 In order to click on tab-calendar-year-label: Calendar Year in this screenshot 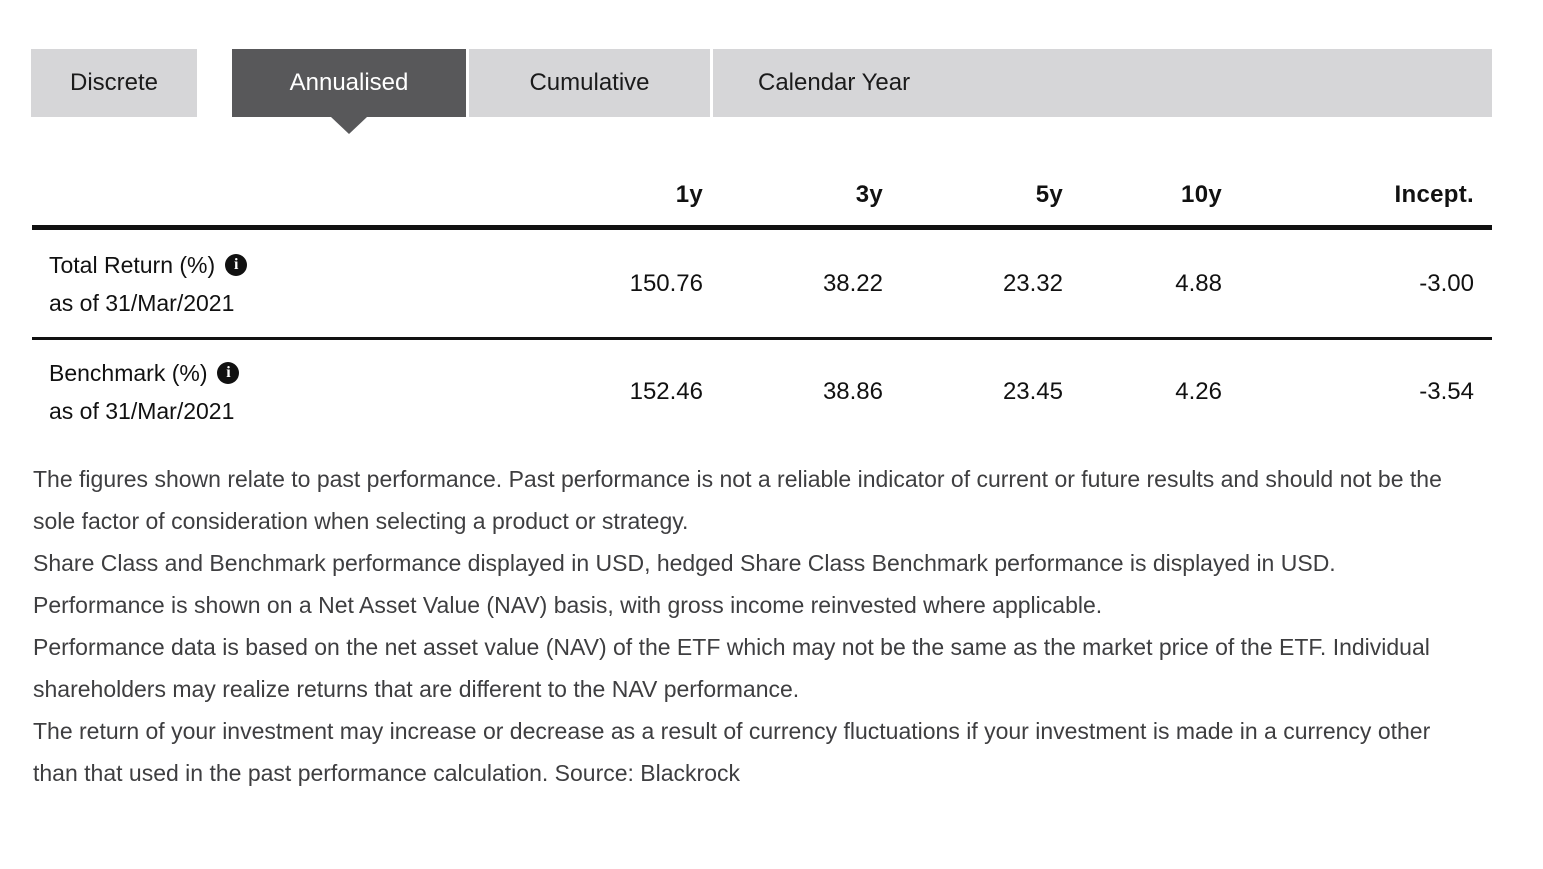, I will do `click(834, 82)`.